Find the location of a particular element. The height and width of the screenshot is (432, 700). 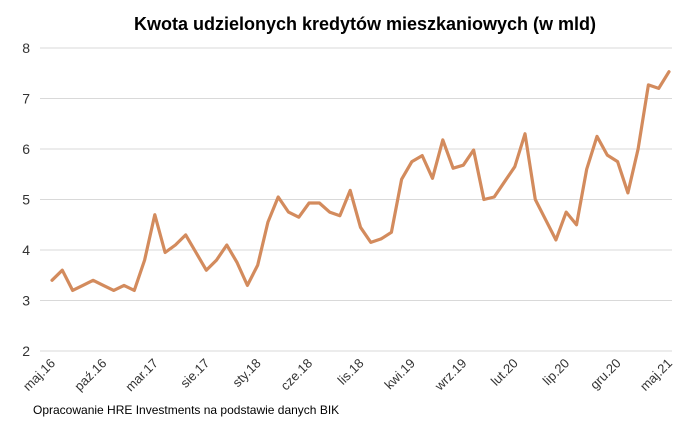

x-tick-label: lut.20 is located at coordinates (504, 372).